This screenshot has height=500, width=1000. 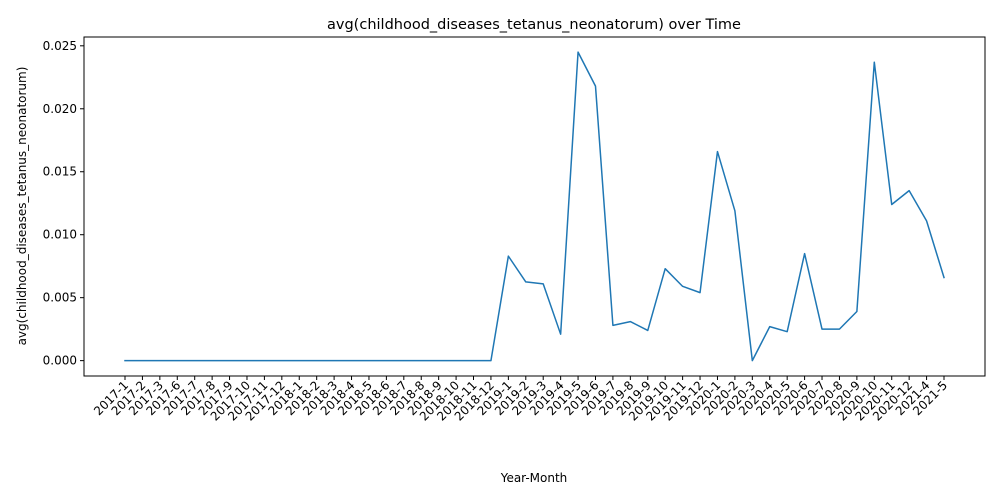 What do you see at coordinates (60, 235) in the screenshot?
I see `y-tick-label: 0.010` at bounding box center [60, 235].